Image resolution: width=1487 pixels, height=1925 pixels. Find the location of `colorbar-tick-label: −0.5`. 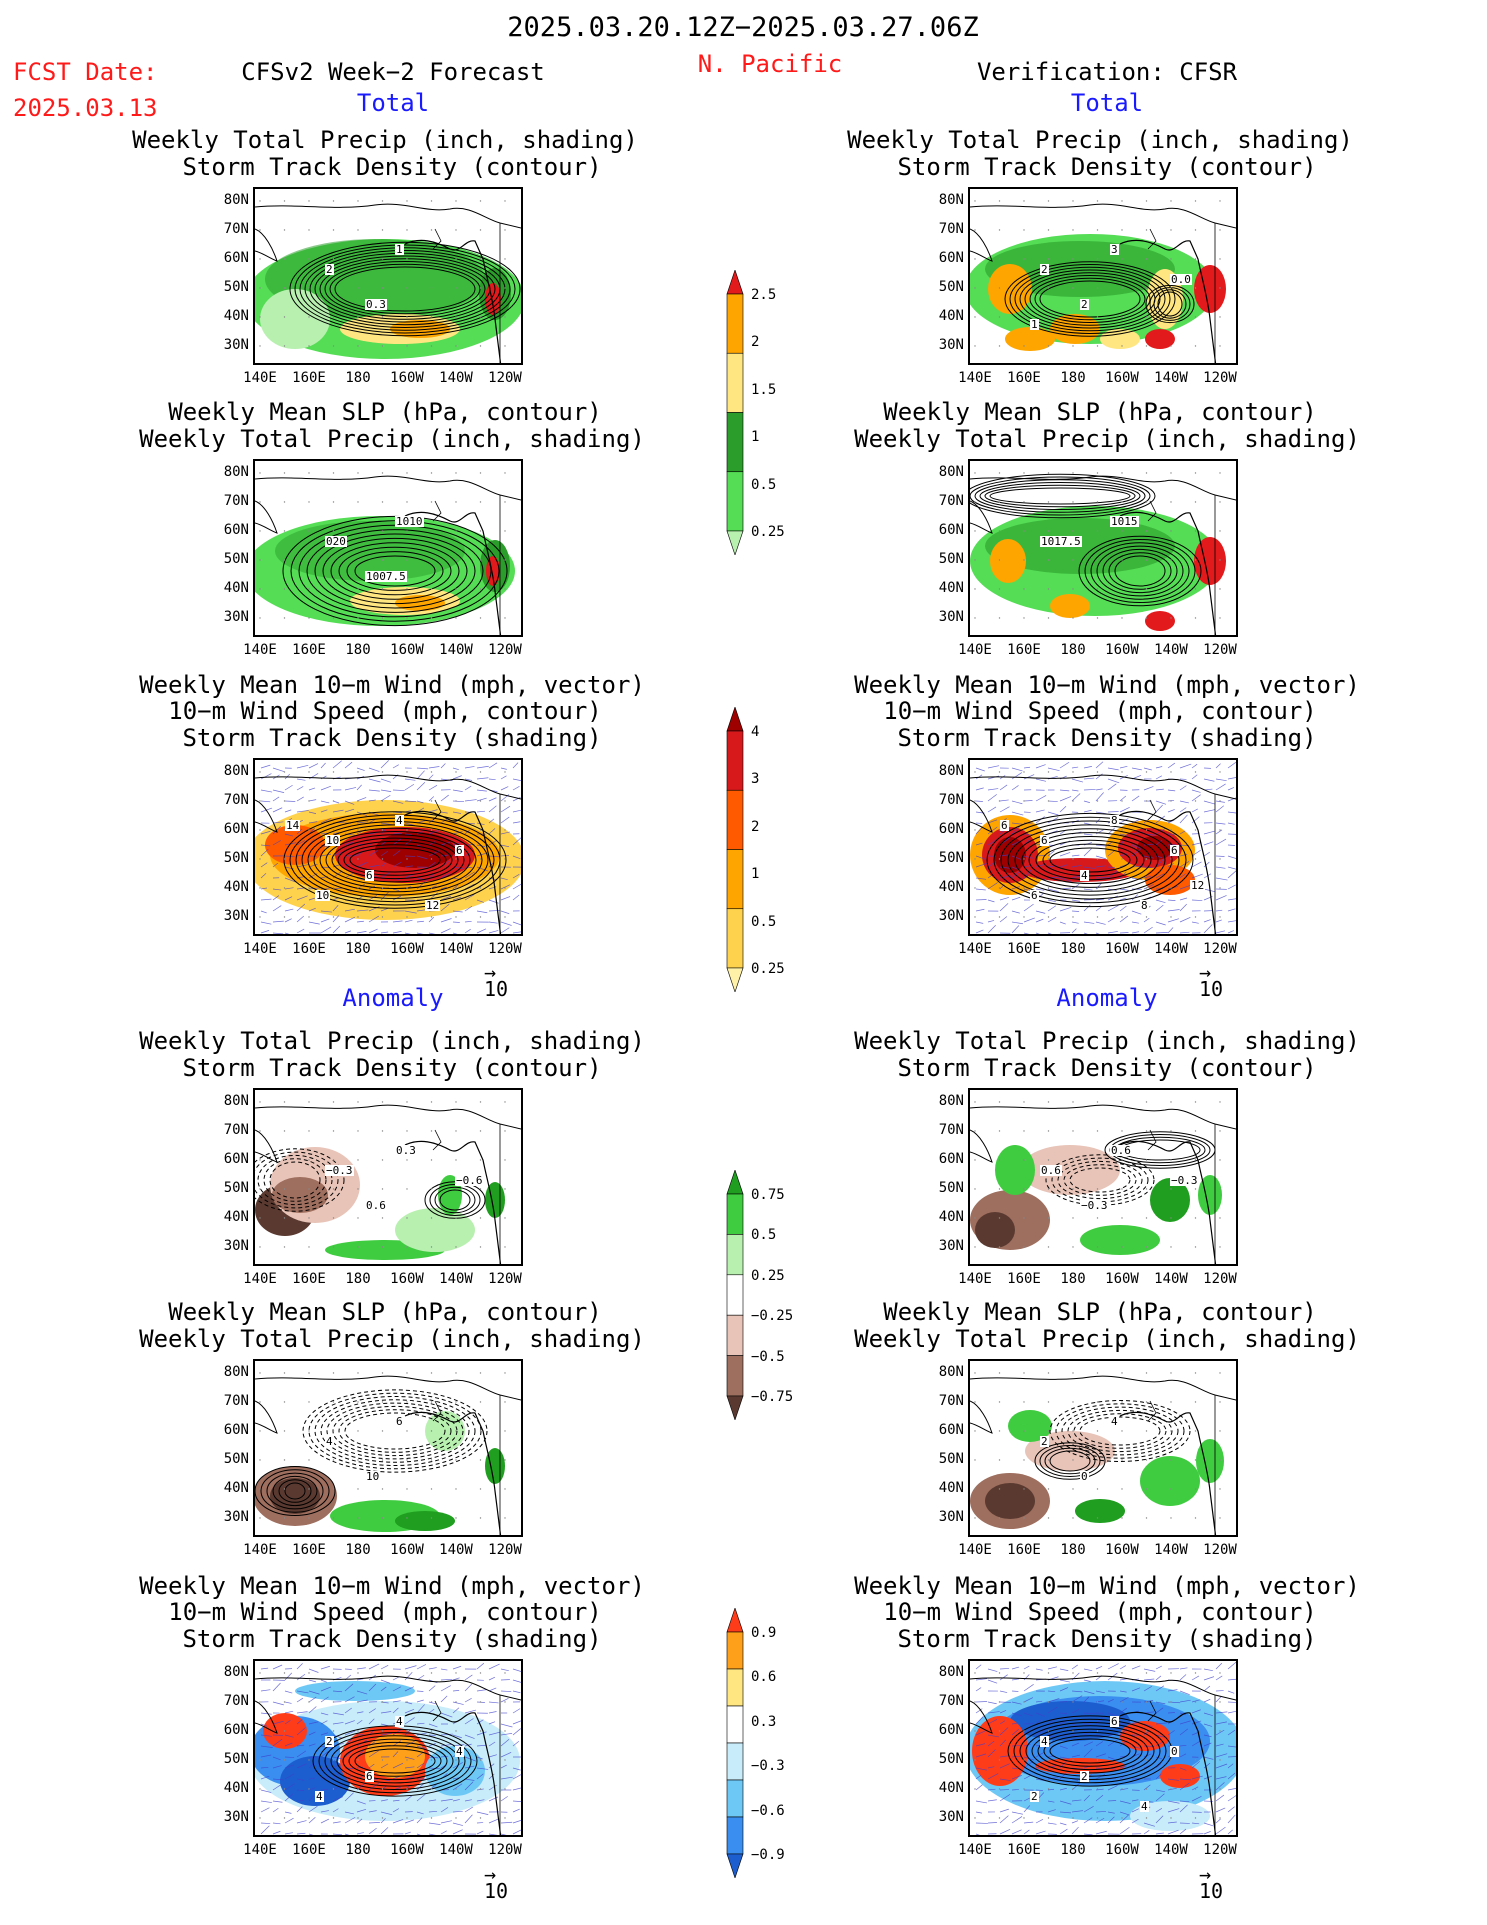

colorbar-tick-label: −0.5 is located at coordinates (768, 1356).